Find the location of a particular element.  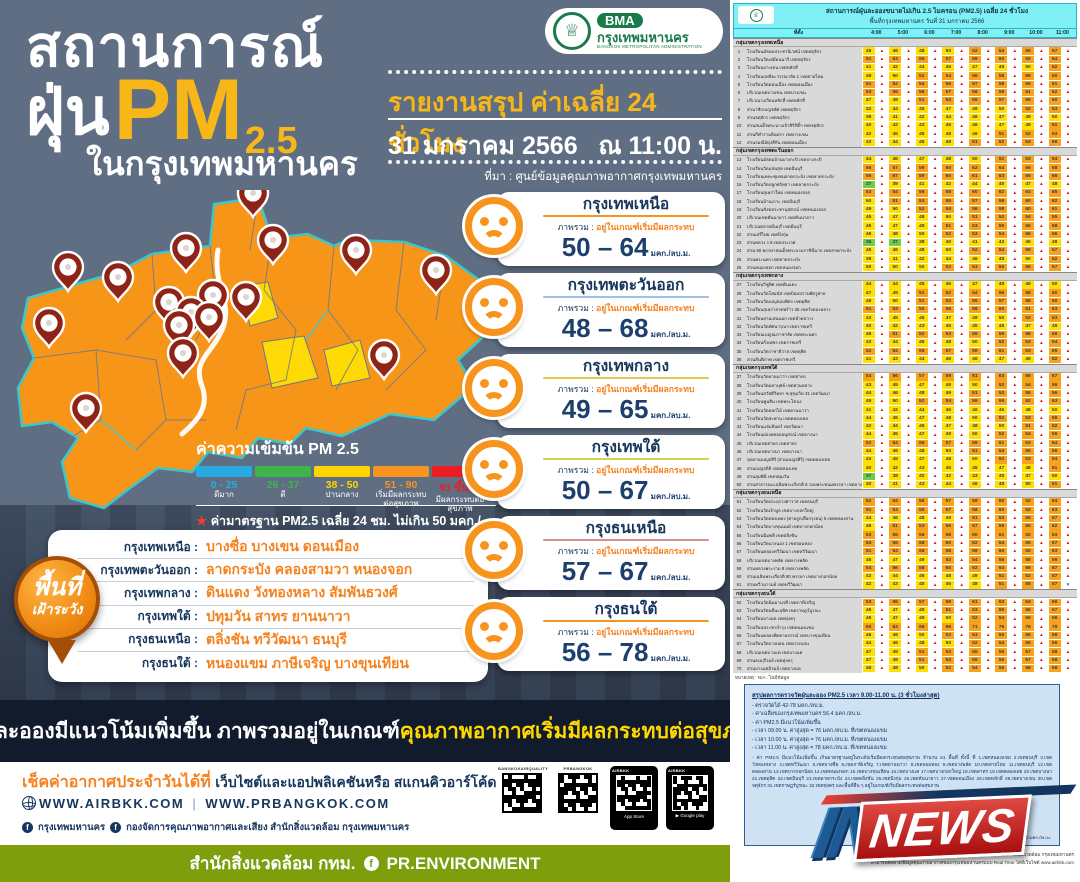

qr-code: BANGKOKAIRQUALITY is located at coordinates (523, 798).